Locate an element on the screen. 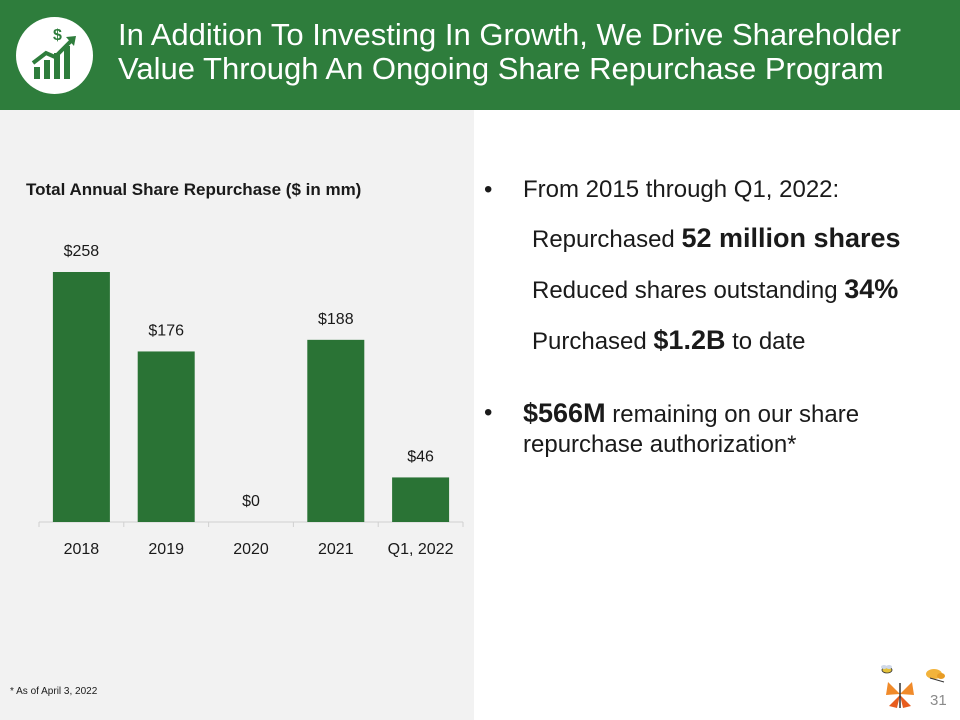  page-number: 31 is located at coordinates (938, 700).